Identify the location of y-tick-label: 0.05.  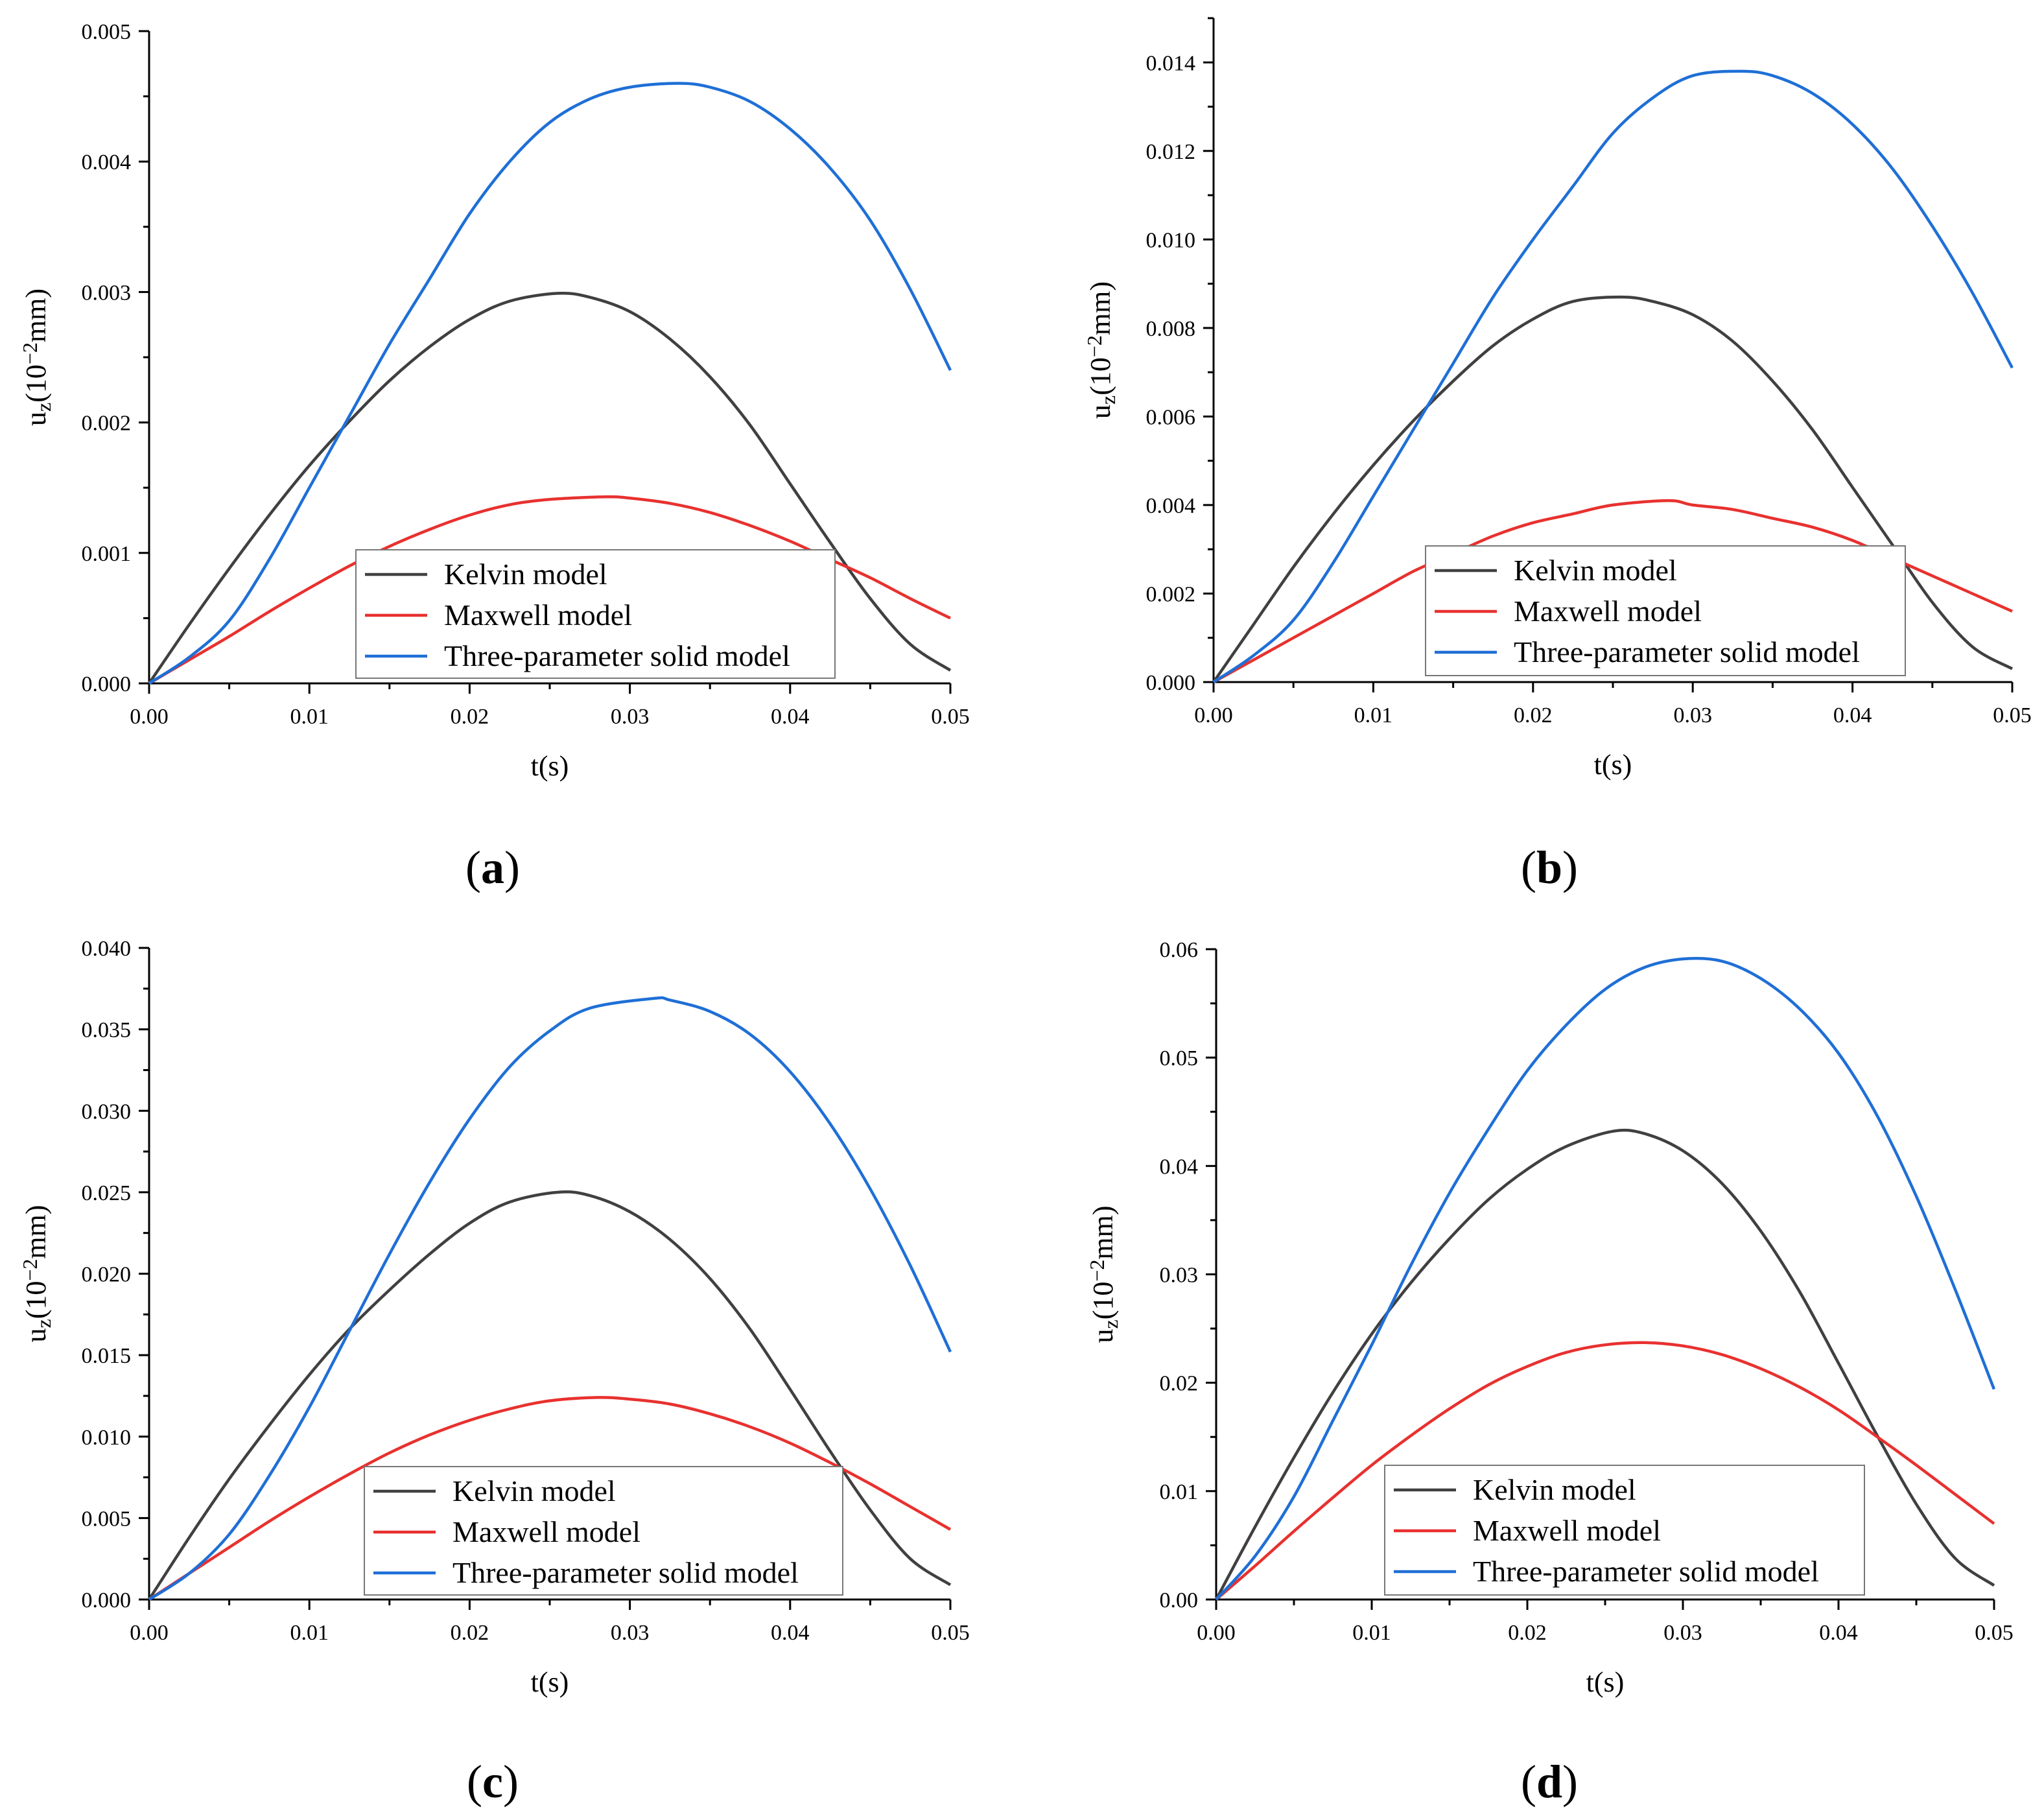
(1179, 1058).